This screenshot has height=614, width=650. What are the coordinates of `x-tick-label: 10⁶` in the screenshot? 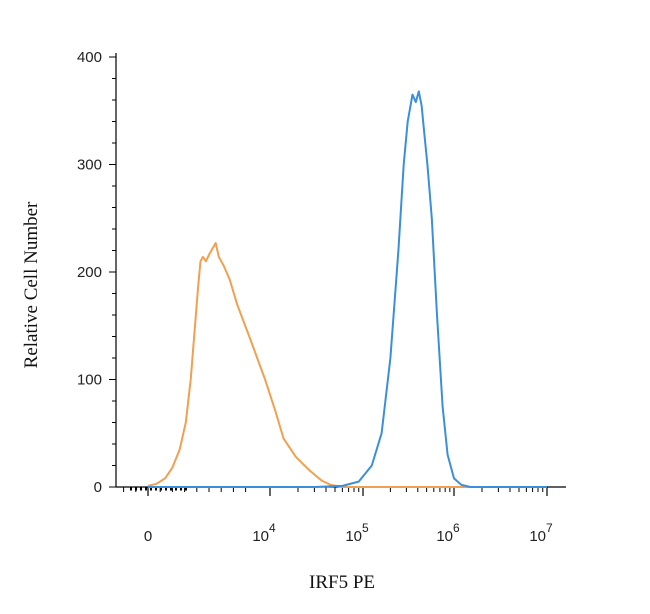 It's located at (448, 533).